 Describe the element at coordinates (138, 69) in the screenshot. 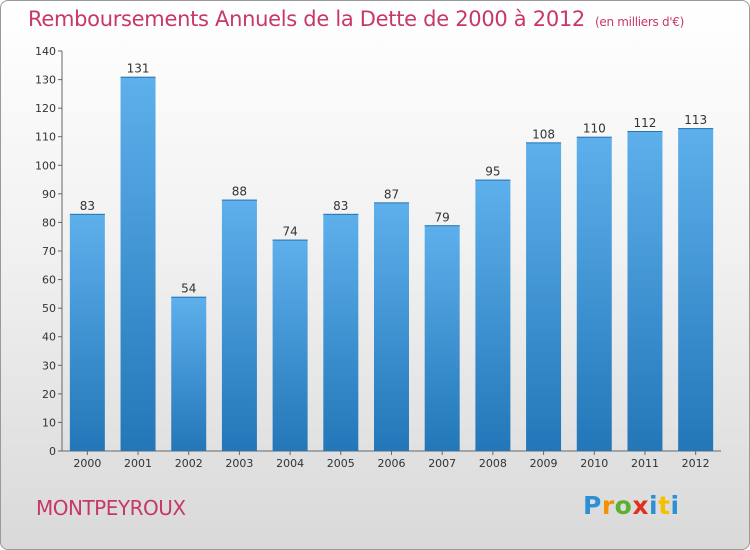

I see `value-label: 131` at that location.